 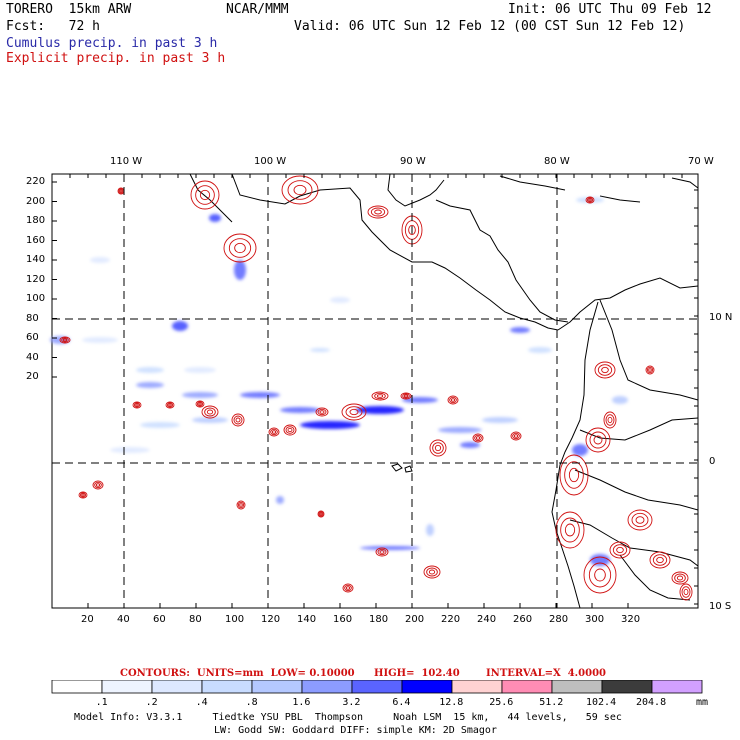 What do you see at coordinates (557, 161) in the screenshot?
I see `lon-label-80w: 80 W` at bounding box center [557, 161].